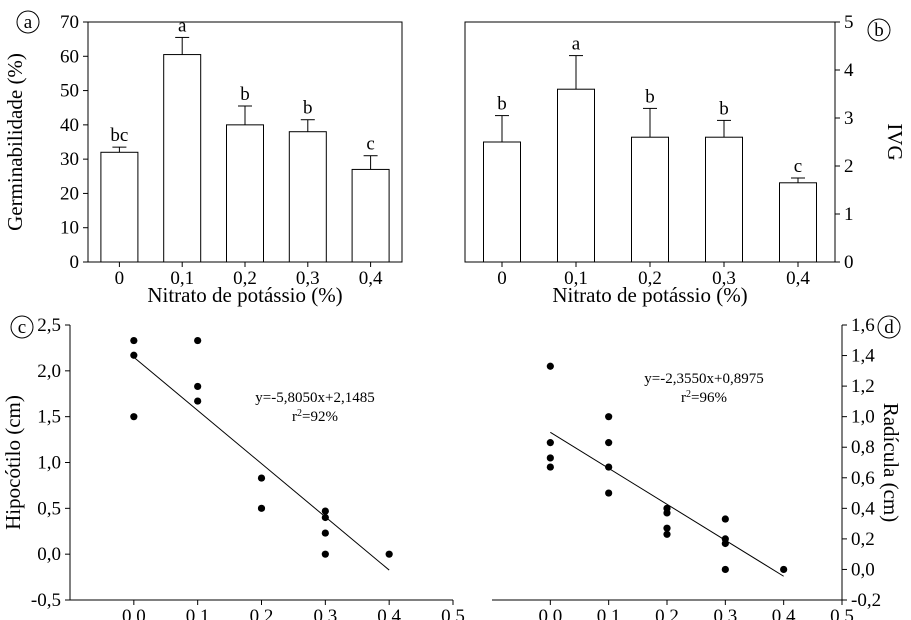 The height and width of the screenshot is (620, 911). Describe the element at coordinates (49, 463) in the screenshot. I see `y-tick-label: 1,0` at that location.